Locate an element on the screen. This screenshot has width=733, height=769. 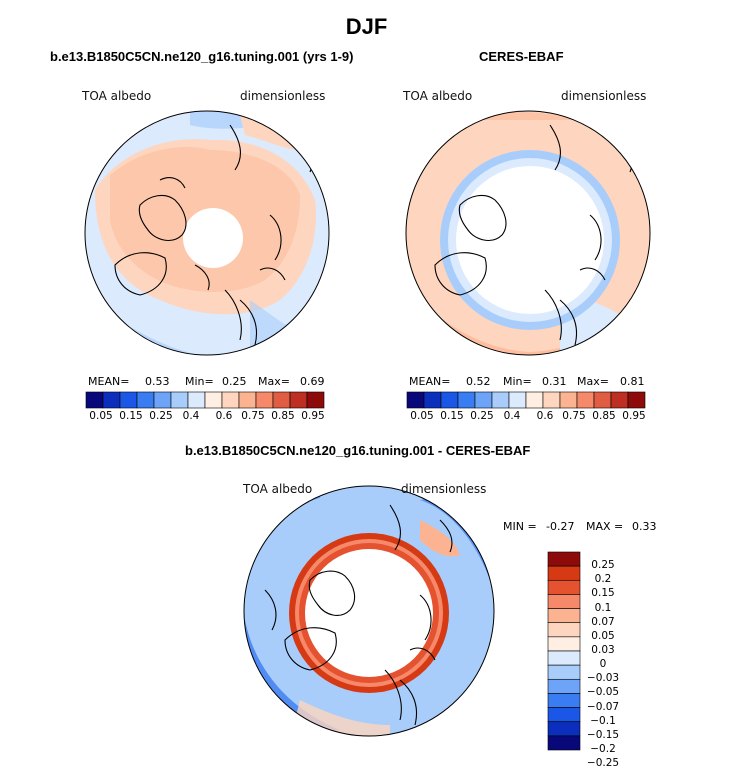
map-model is located at coordinates (207, 233).